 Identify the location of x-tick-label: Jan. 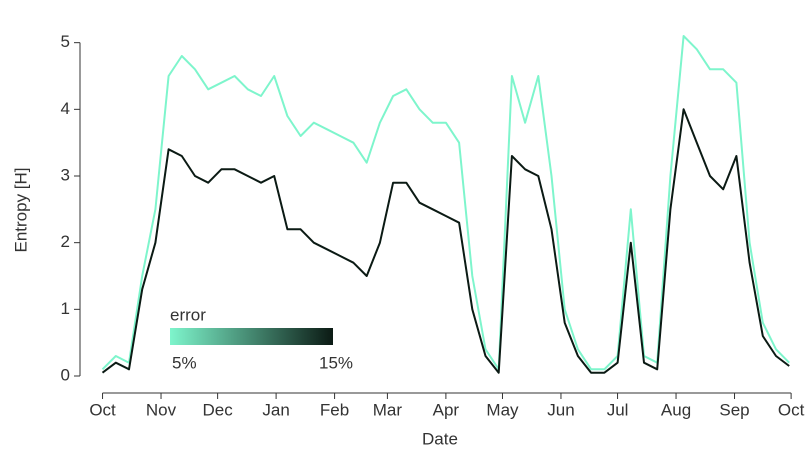
(275, 409).